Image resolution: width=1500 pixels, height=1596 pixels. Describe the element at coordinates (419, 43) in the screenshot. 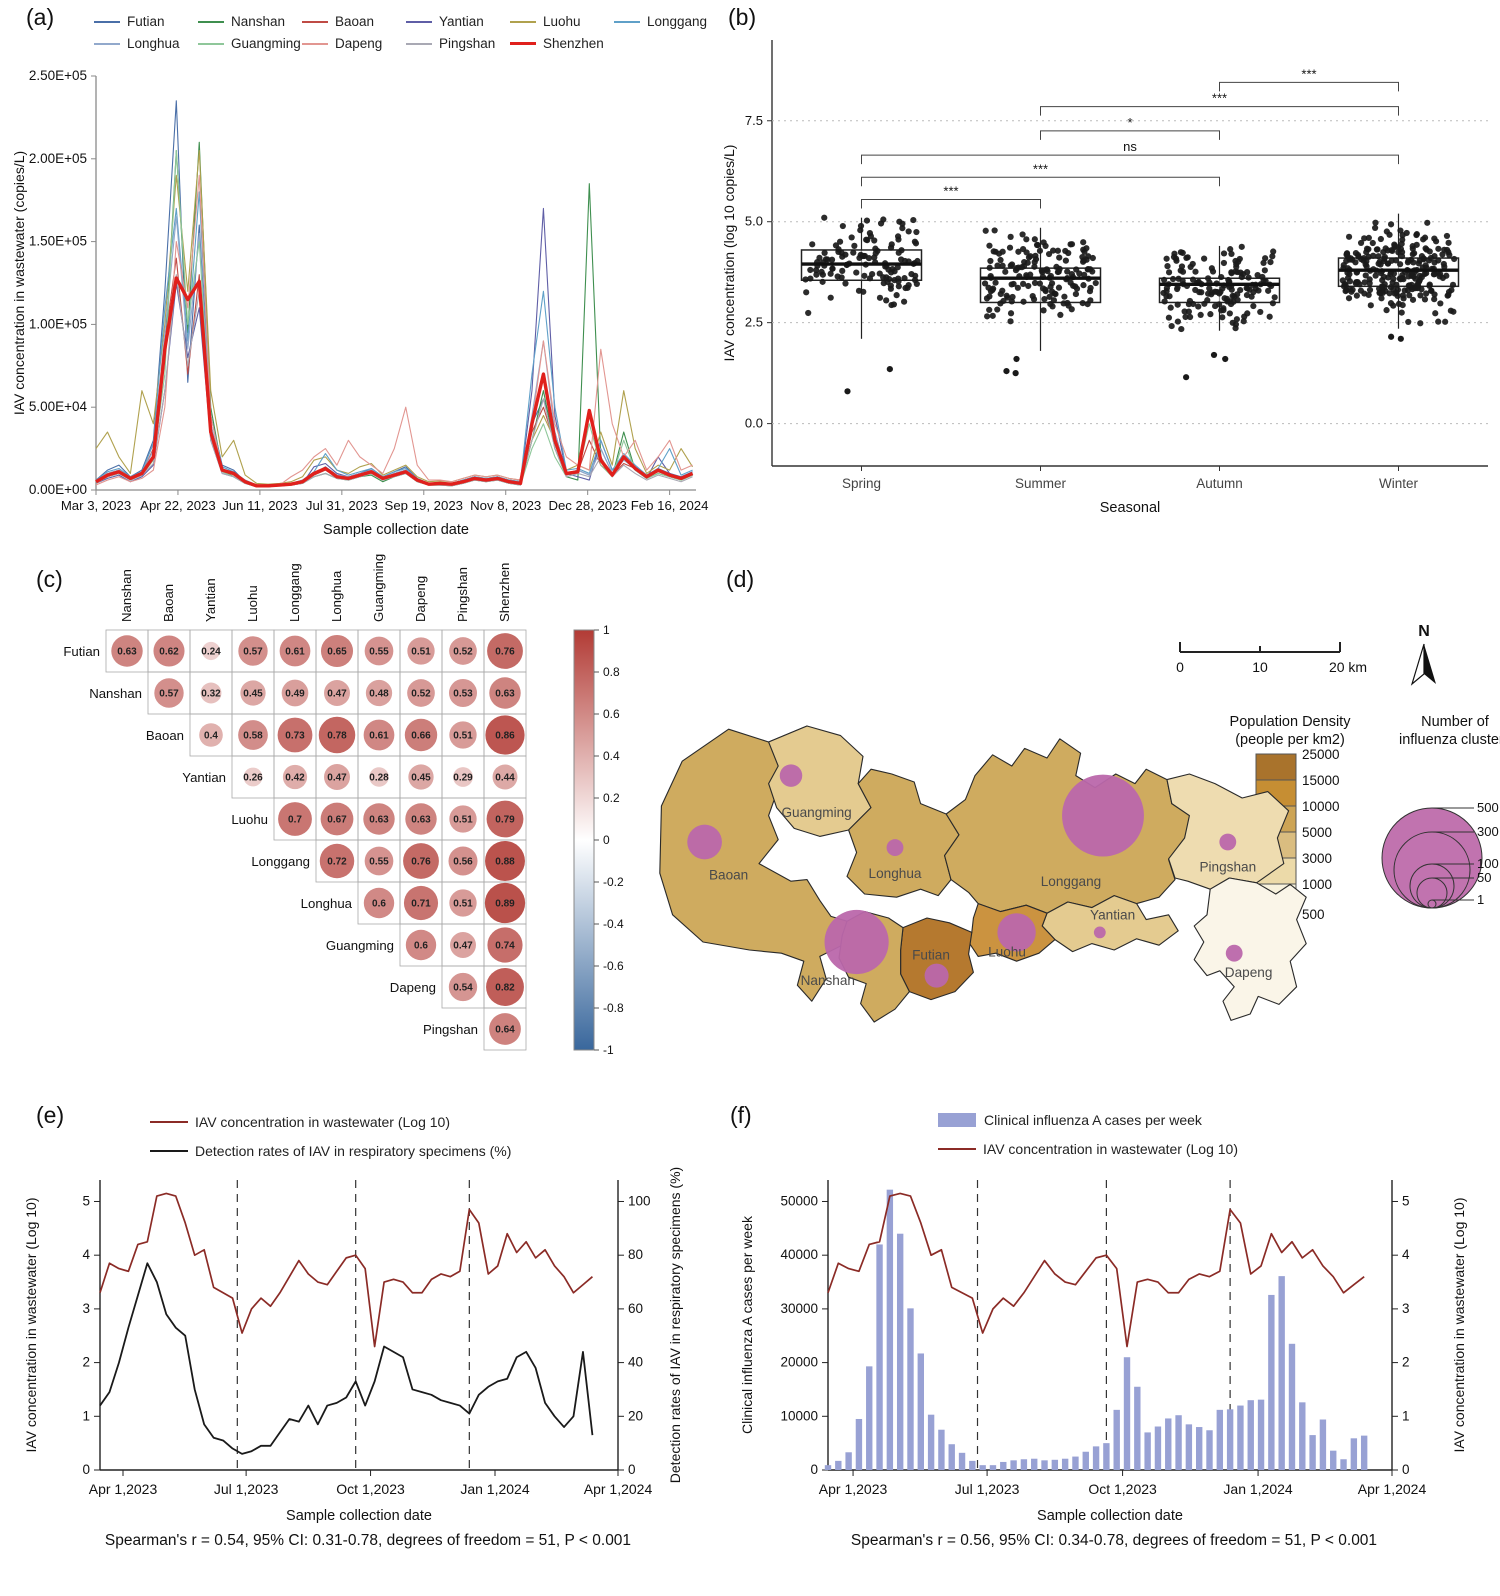

I see `legend-swatch-pingshan` at that location.